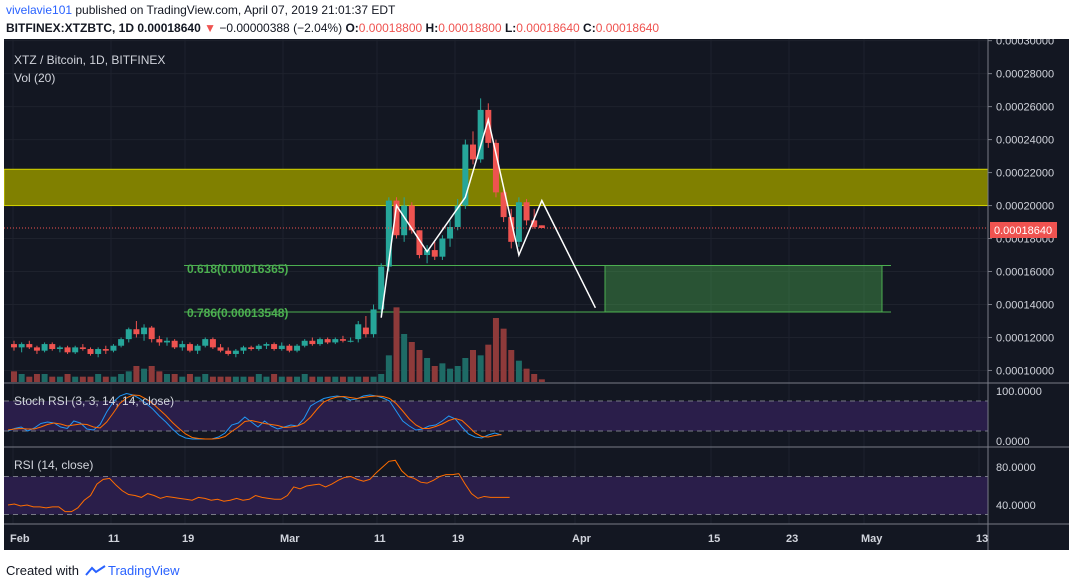 The image size is (1073, 588). I want to click on author-link: vivelavie101, so click(39, 10).